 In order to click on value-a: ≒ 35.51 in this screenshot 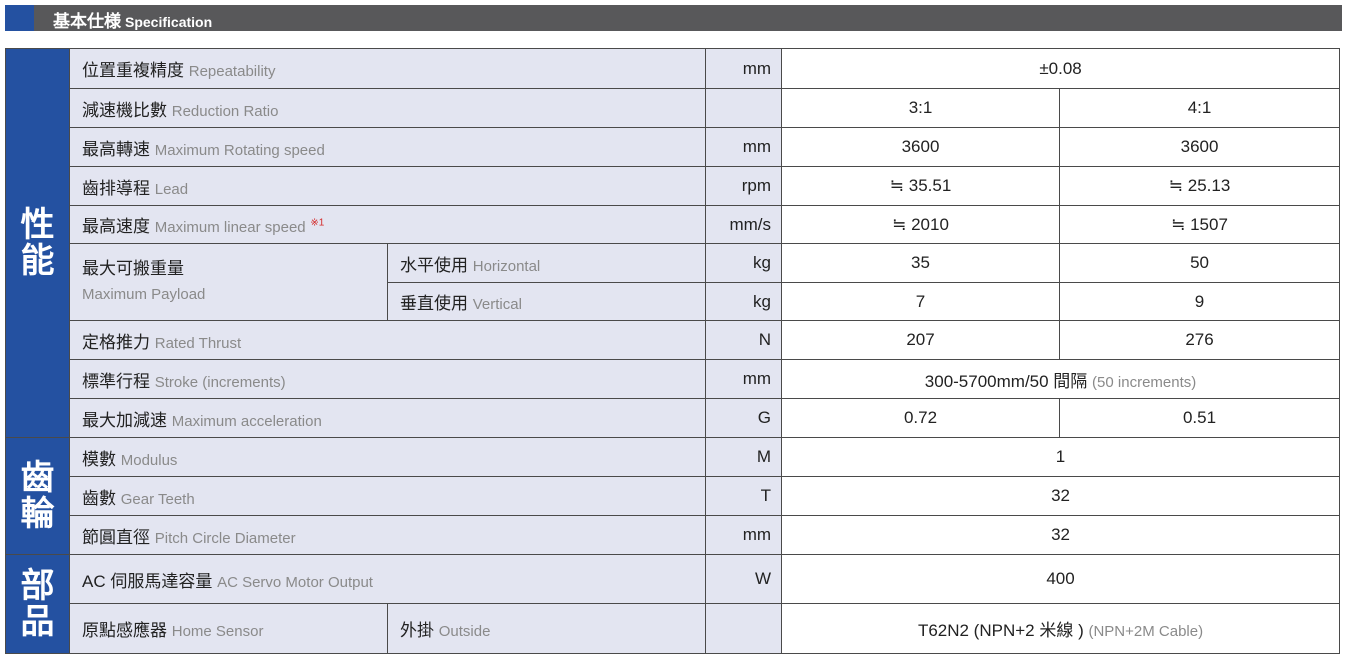, I will do `click(921, 186)`.